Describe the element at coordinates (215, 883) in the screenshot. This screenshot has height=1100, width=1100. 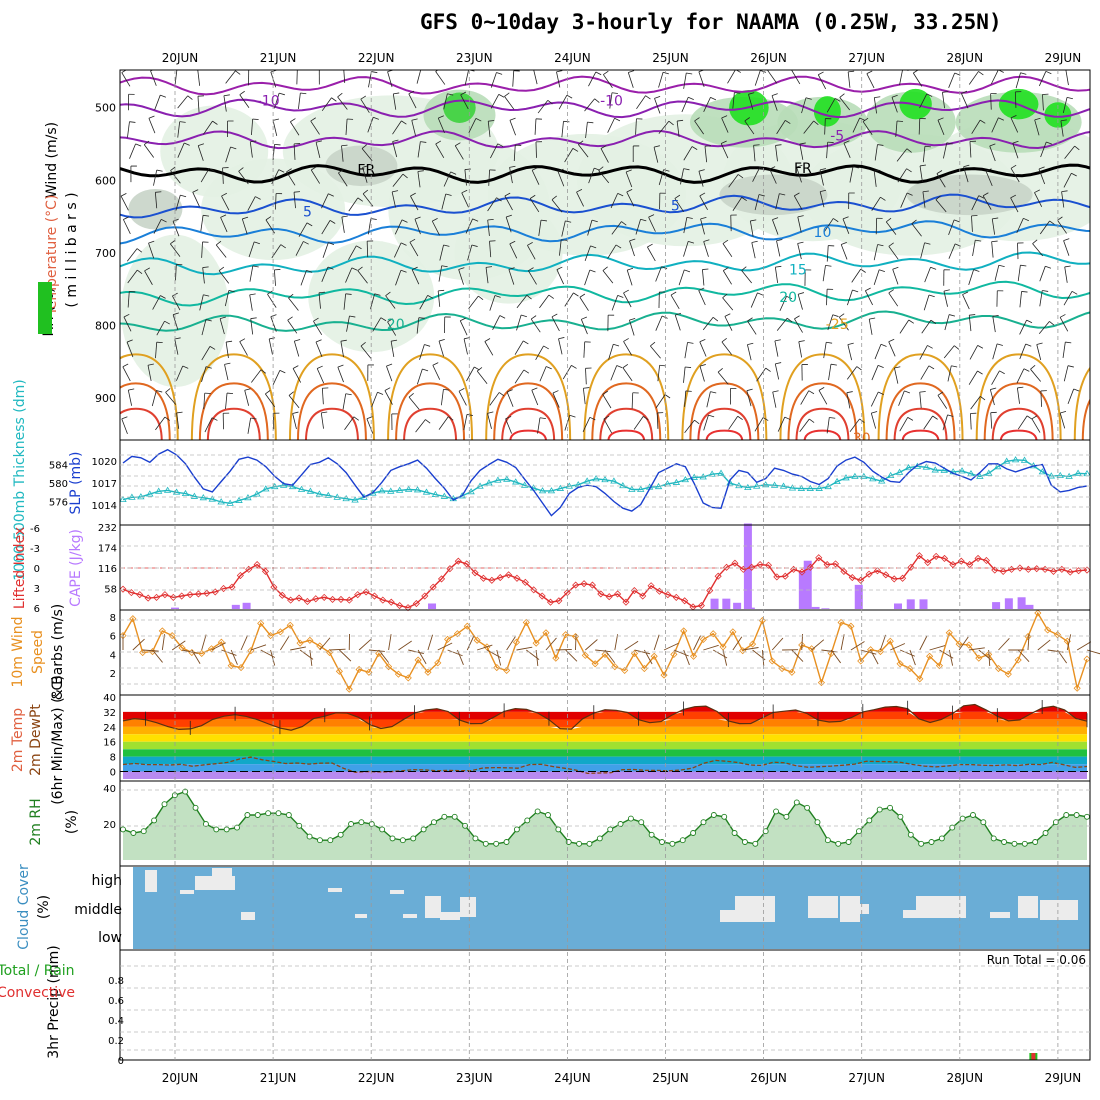
I see `cloud-block` at that location.